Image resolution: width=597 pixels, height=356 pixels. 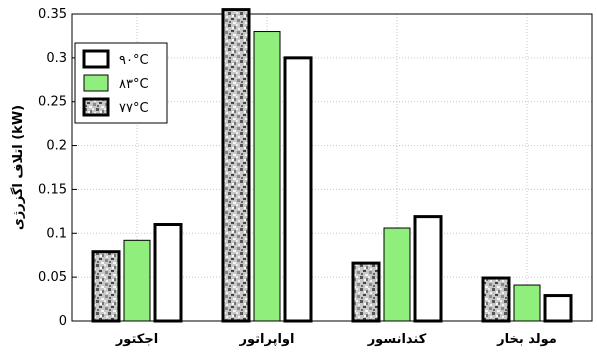 What do you see at coordinates (134, 84) in the screenshot?
I see `legend-label: ۸۳°C` at bounding box center [134, 84].